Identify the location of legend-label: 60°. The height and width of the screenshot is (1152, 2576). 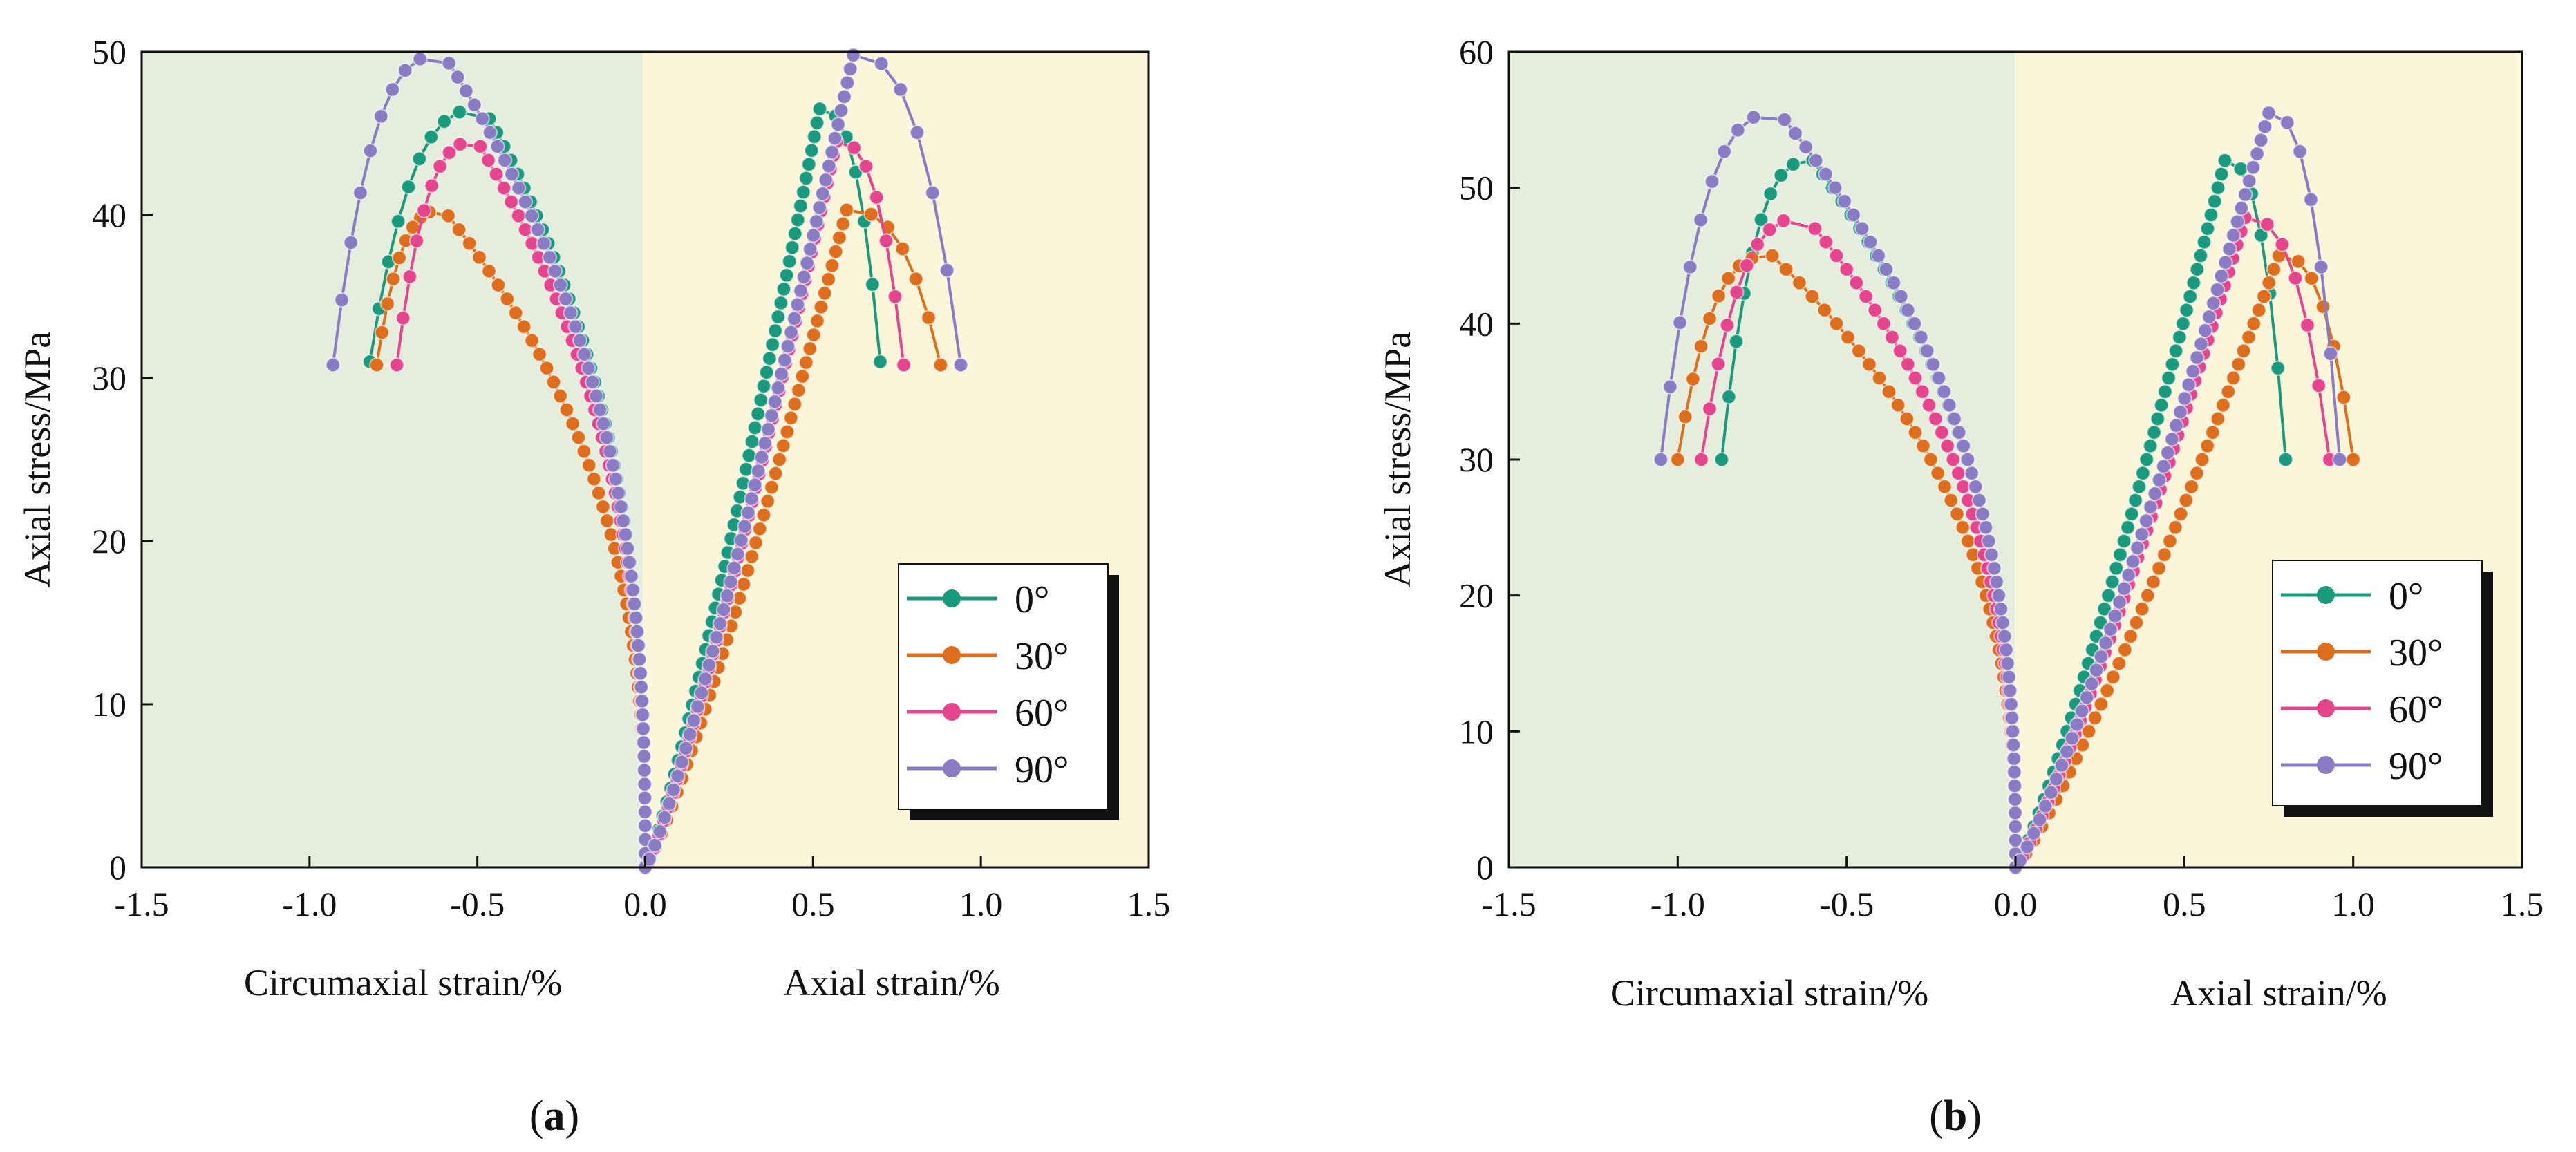
(2416, 709).